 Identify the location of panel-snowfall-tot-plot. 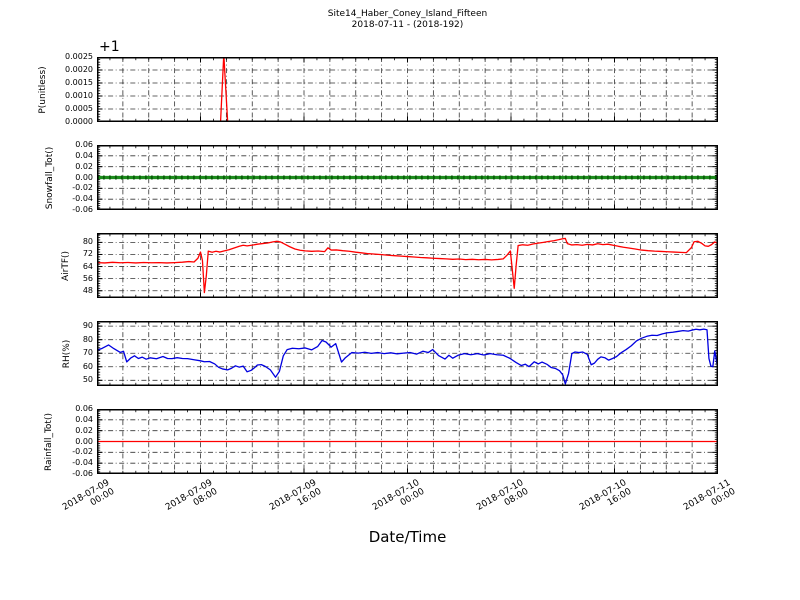
(407, 177).